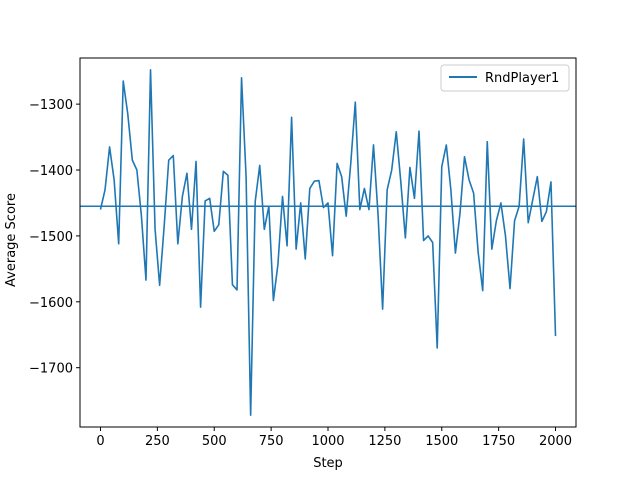  I want to click on x-tick-label: 1250, so click(384, 441).